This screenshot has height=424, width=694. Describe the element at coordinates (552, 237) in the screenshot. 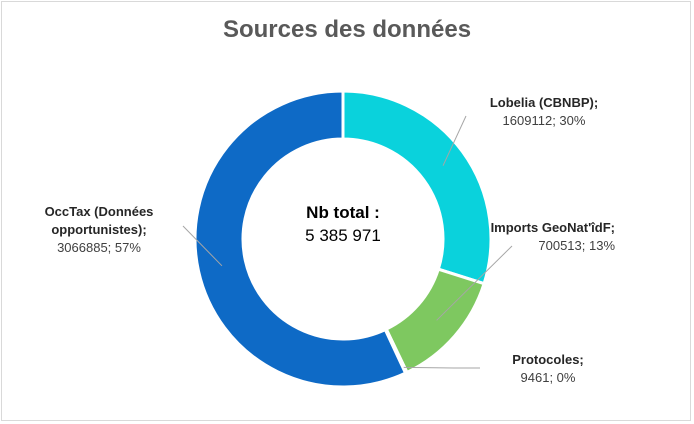

I see `data-label-imports-geonat: Imports GeoNat'îdF; 700513; 13%` at that location.